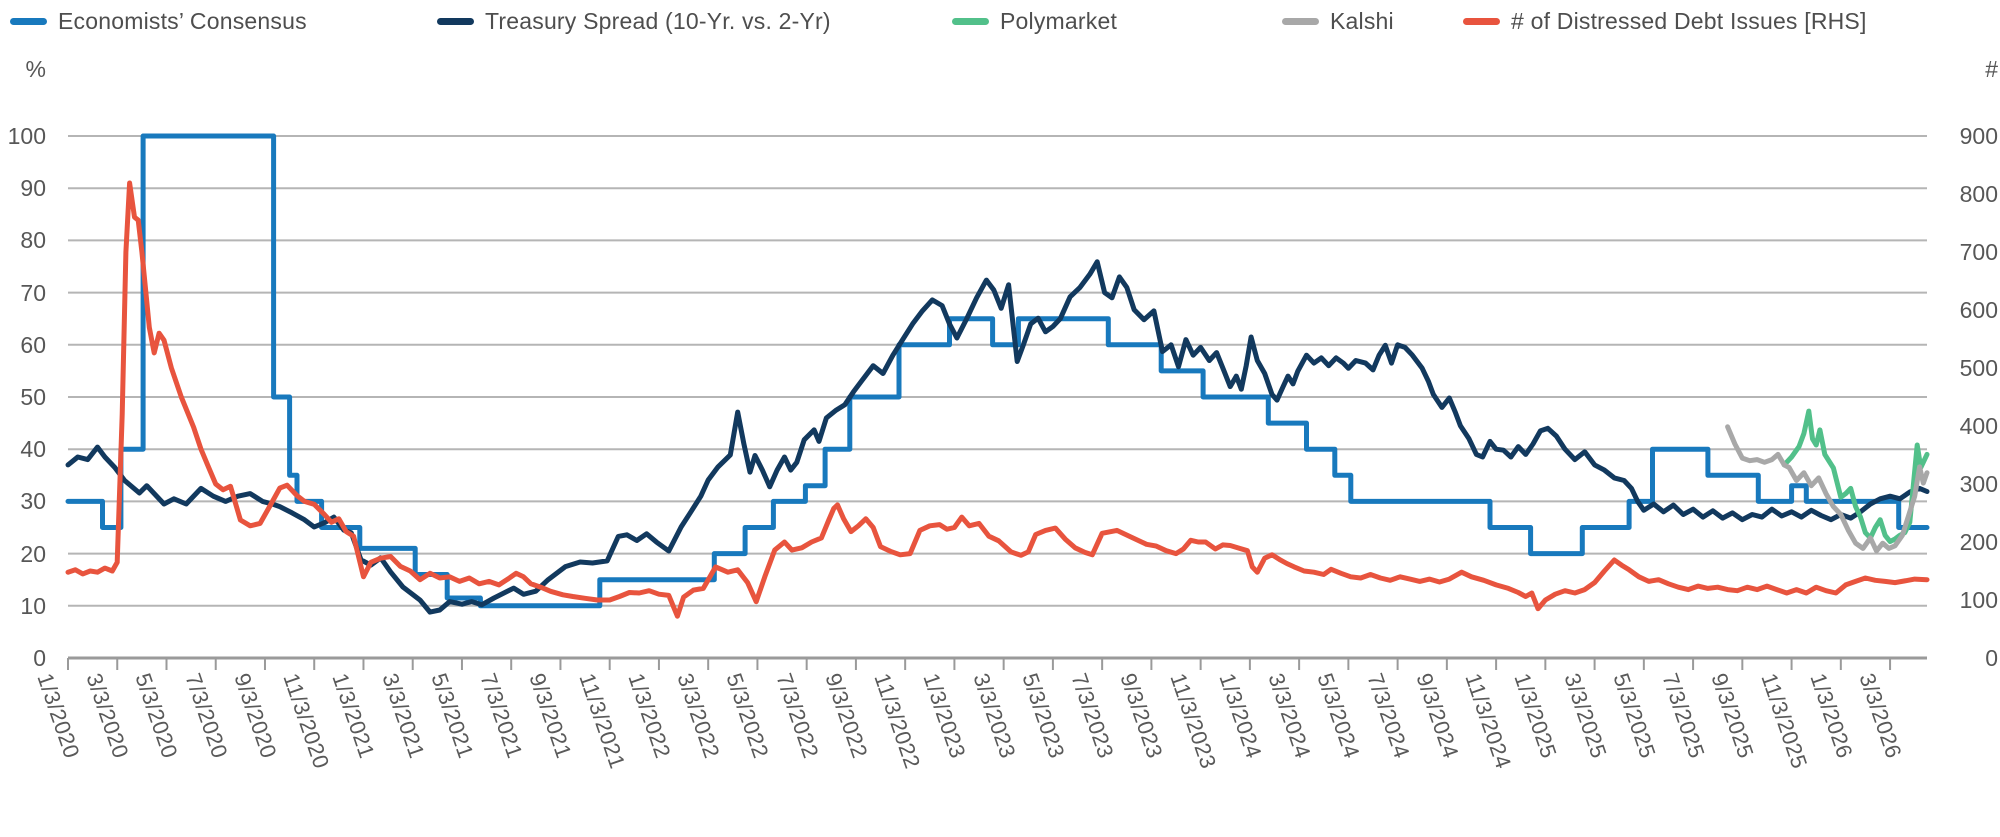 The height and width of the screenshot is (837, 2000). What do you see at coordinates (1689, 20) in the screenshot?
I see `legend-label-distressed-debt: # of Distressed Debt Issues [RHS]` at bounding box center [1689, 20].